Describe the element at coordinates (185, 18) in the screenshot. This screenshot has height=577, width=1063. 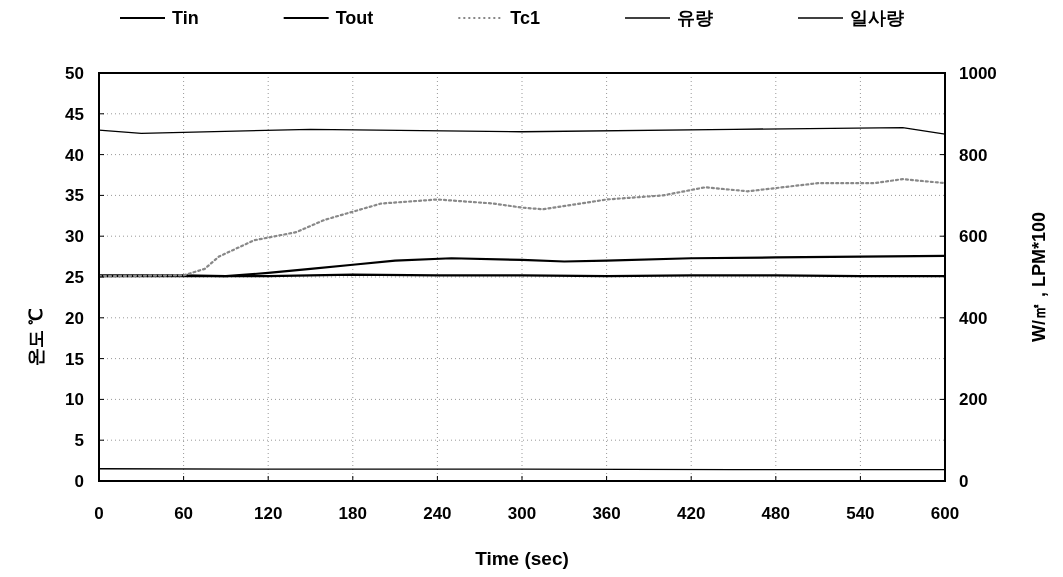
I see `legend-label: Tin` at that location.